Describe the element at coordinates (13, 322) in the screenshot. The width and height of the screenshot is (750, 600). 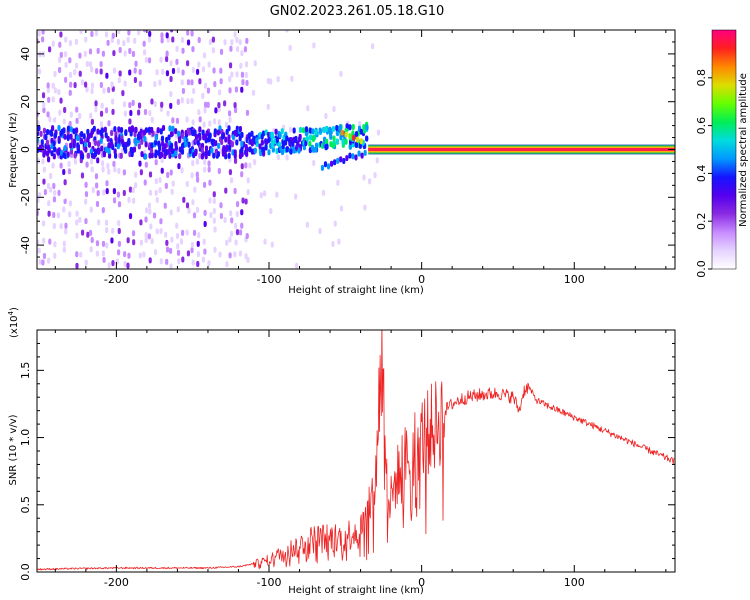
I see `snr-scale-label: (x104)` at that location.